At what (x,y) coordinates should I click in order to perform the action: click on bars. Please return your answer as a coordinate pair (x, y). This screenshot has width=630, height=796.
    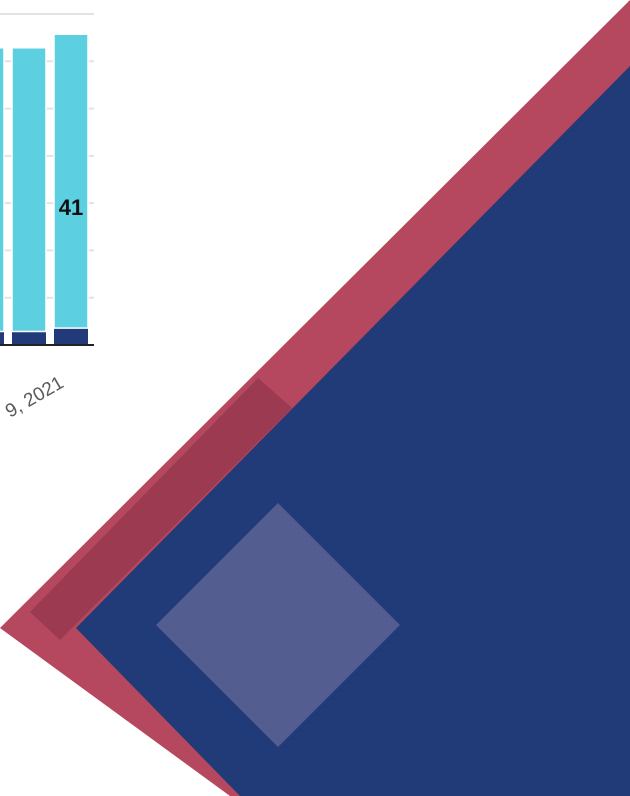
    Looking at the image, I should click on (44, 189).